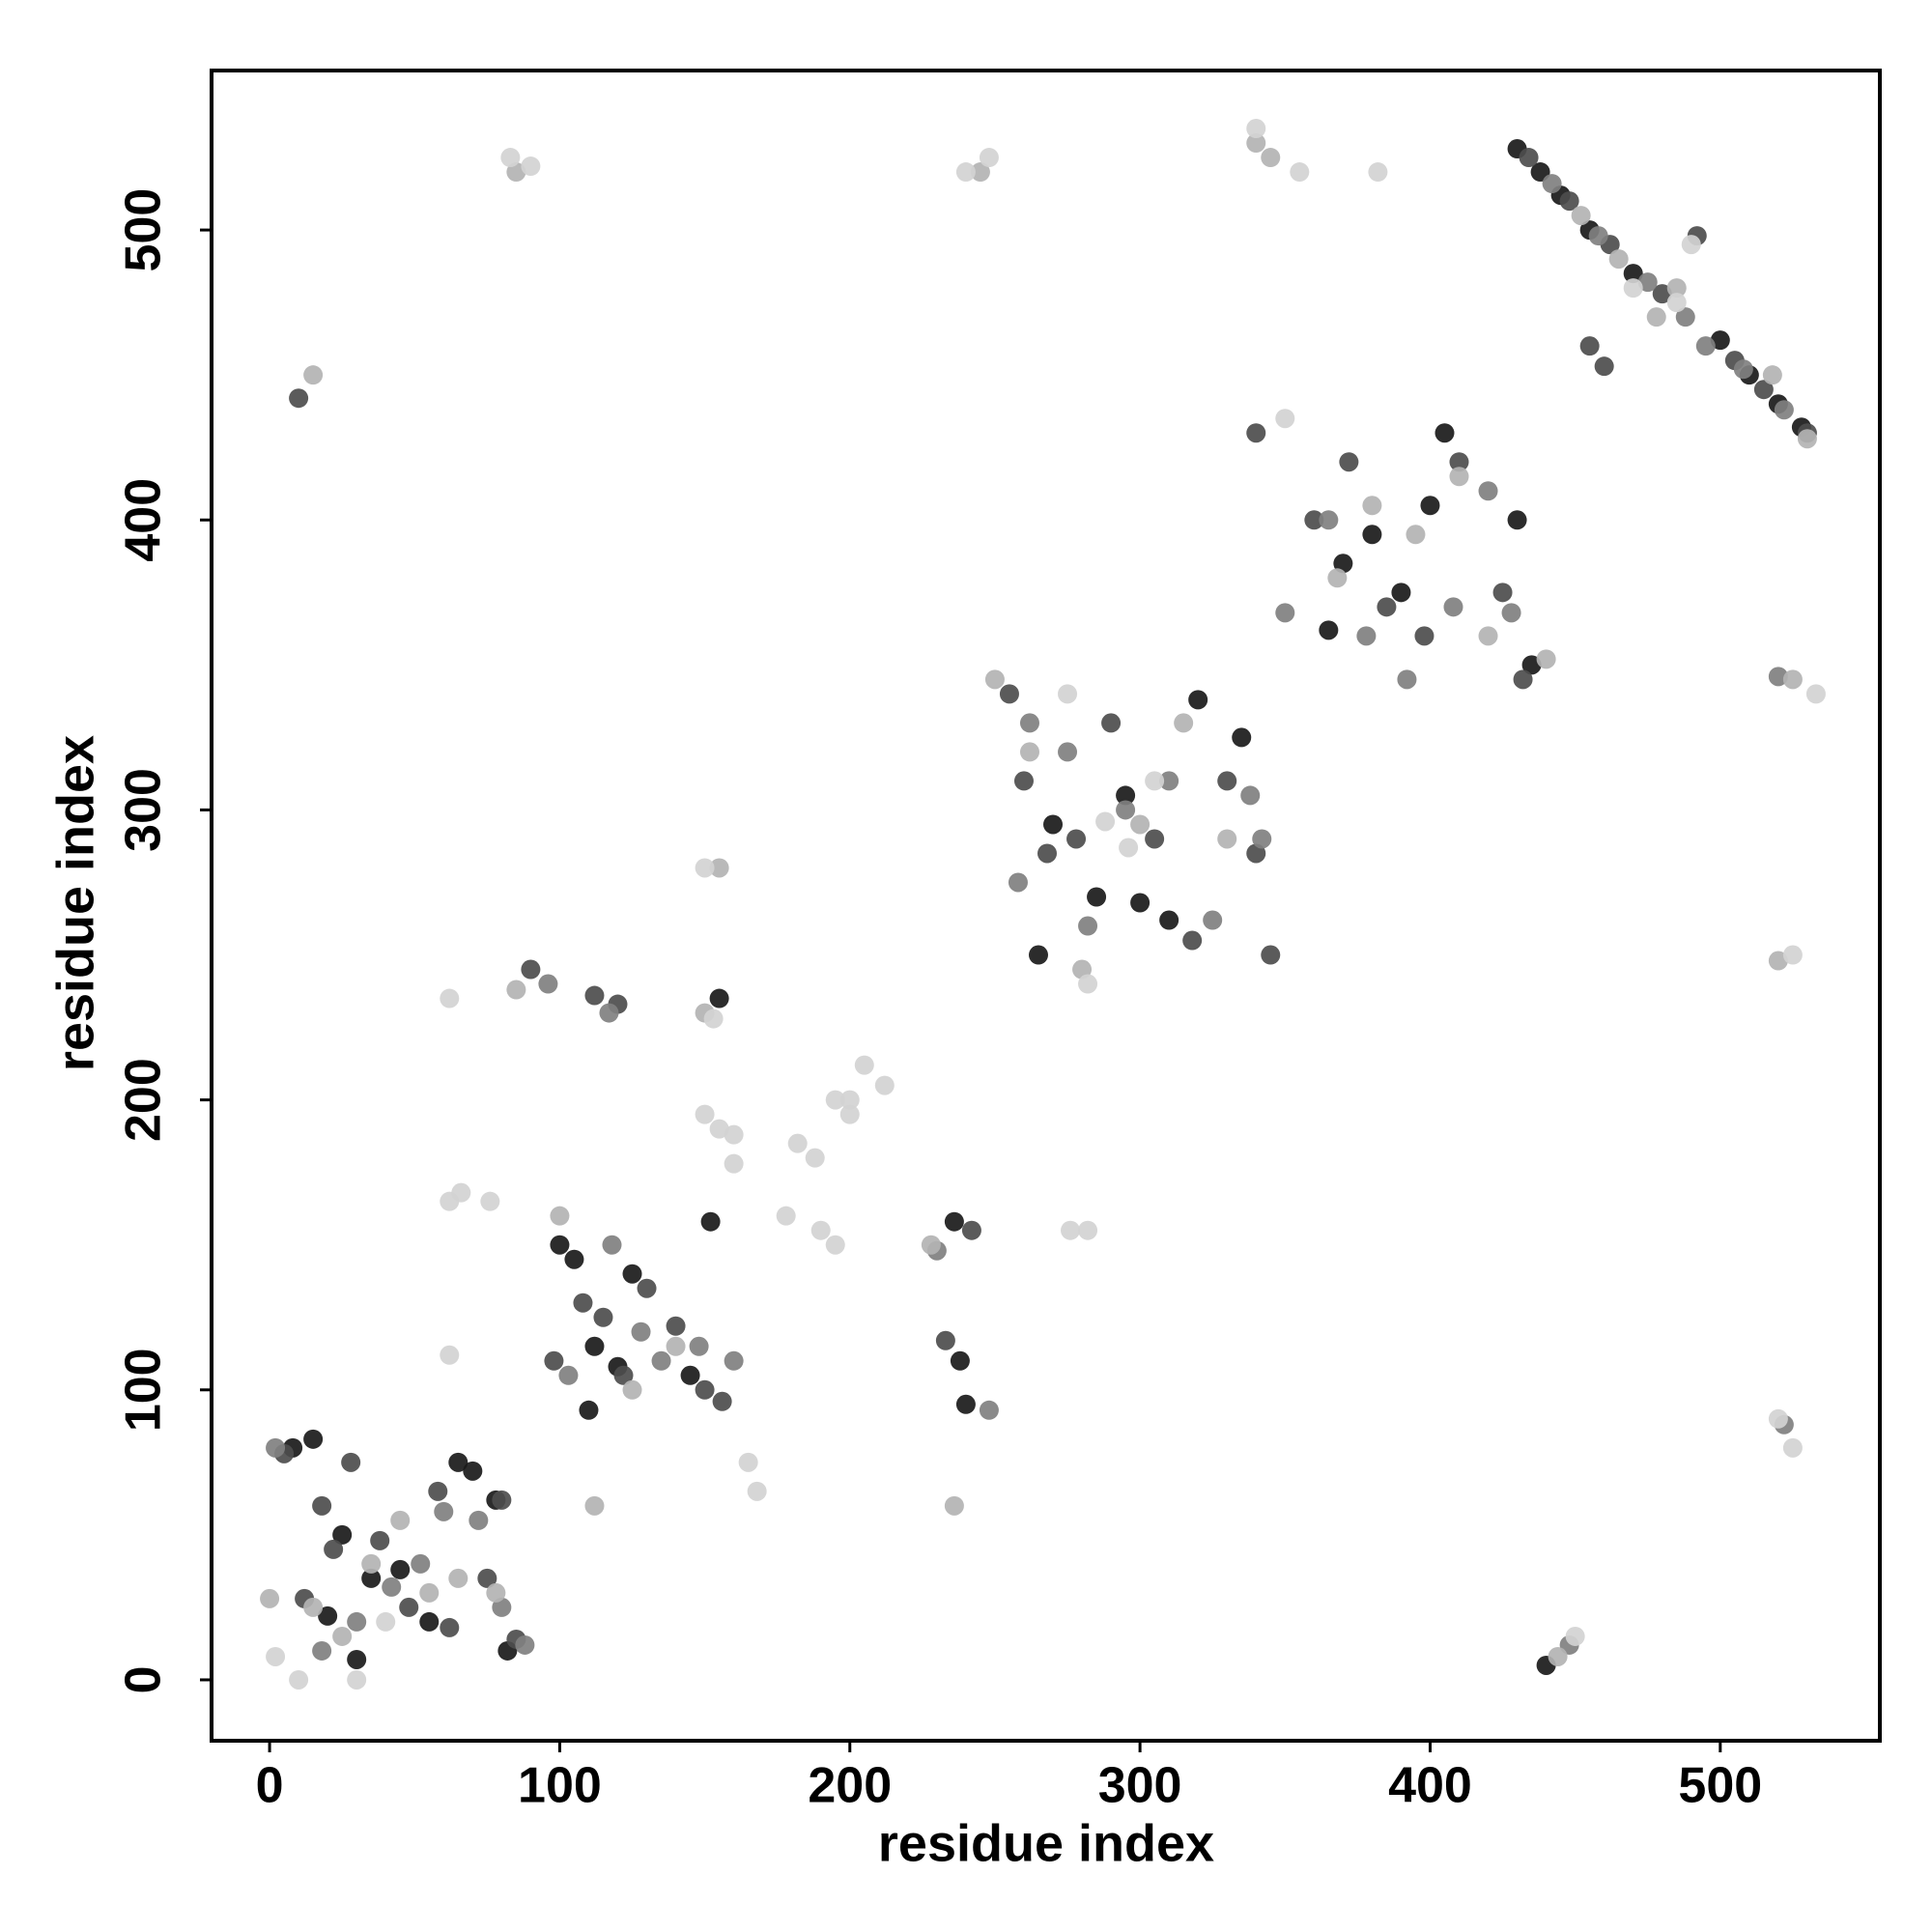 Image resolution: width=1932 pixels, height=1932 pixels. What do you see at coordinates (1140, 1786) in the screenshot?
I see `x-tick-label: 300` at bounding box center [1140, 1786].